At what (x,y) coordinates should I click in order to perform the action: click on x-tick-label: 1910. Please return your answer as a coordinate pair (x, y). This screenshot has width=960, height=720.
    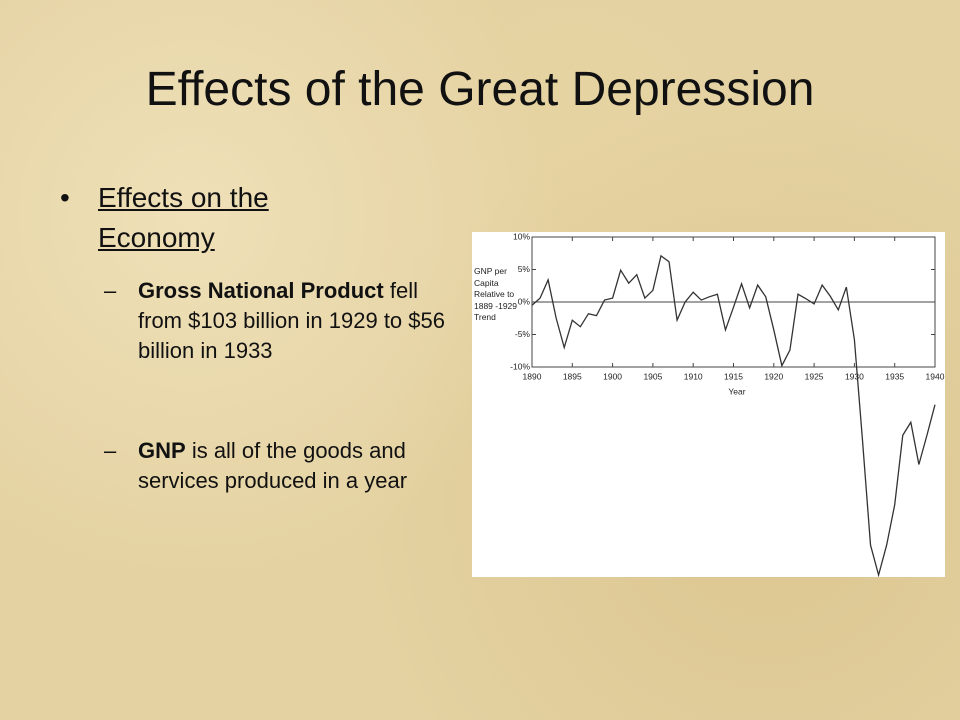
    Looking at the image, I should click on (693, 376).